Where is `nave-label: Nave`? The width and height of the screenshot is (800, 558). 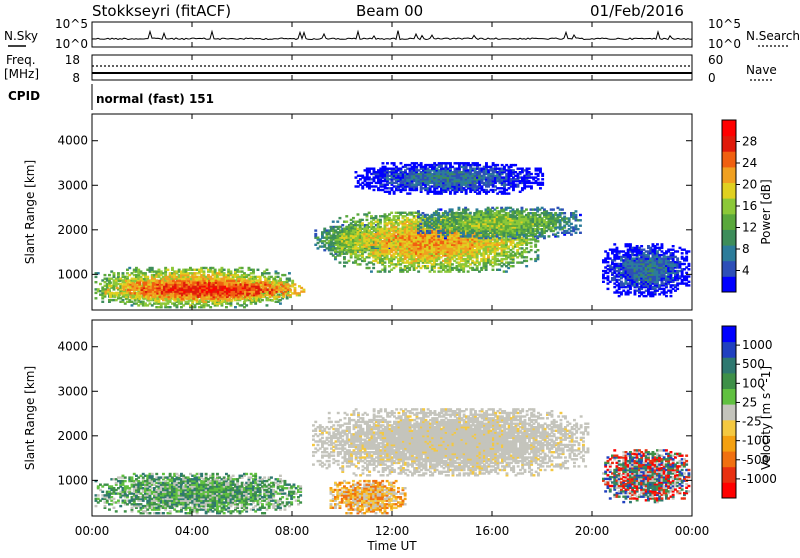 nave-label: Nave is located at coordinates (761, 70).